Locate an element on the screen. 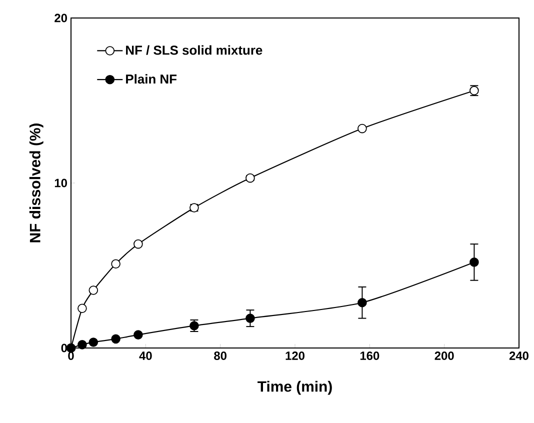 The image size is (534, 423). y-tick-label: 0 is located at coordinates (64, 348).